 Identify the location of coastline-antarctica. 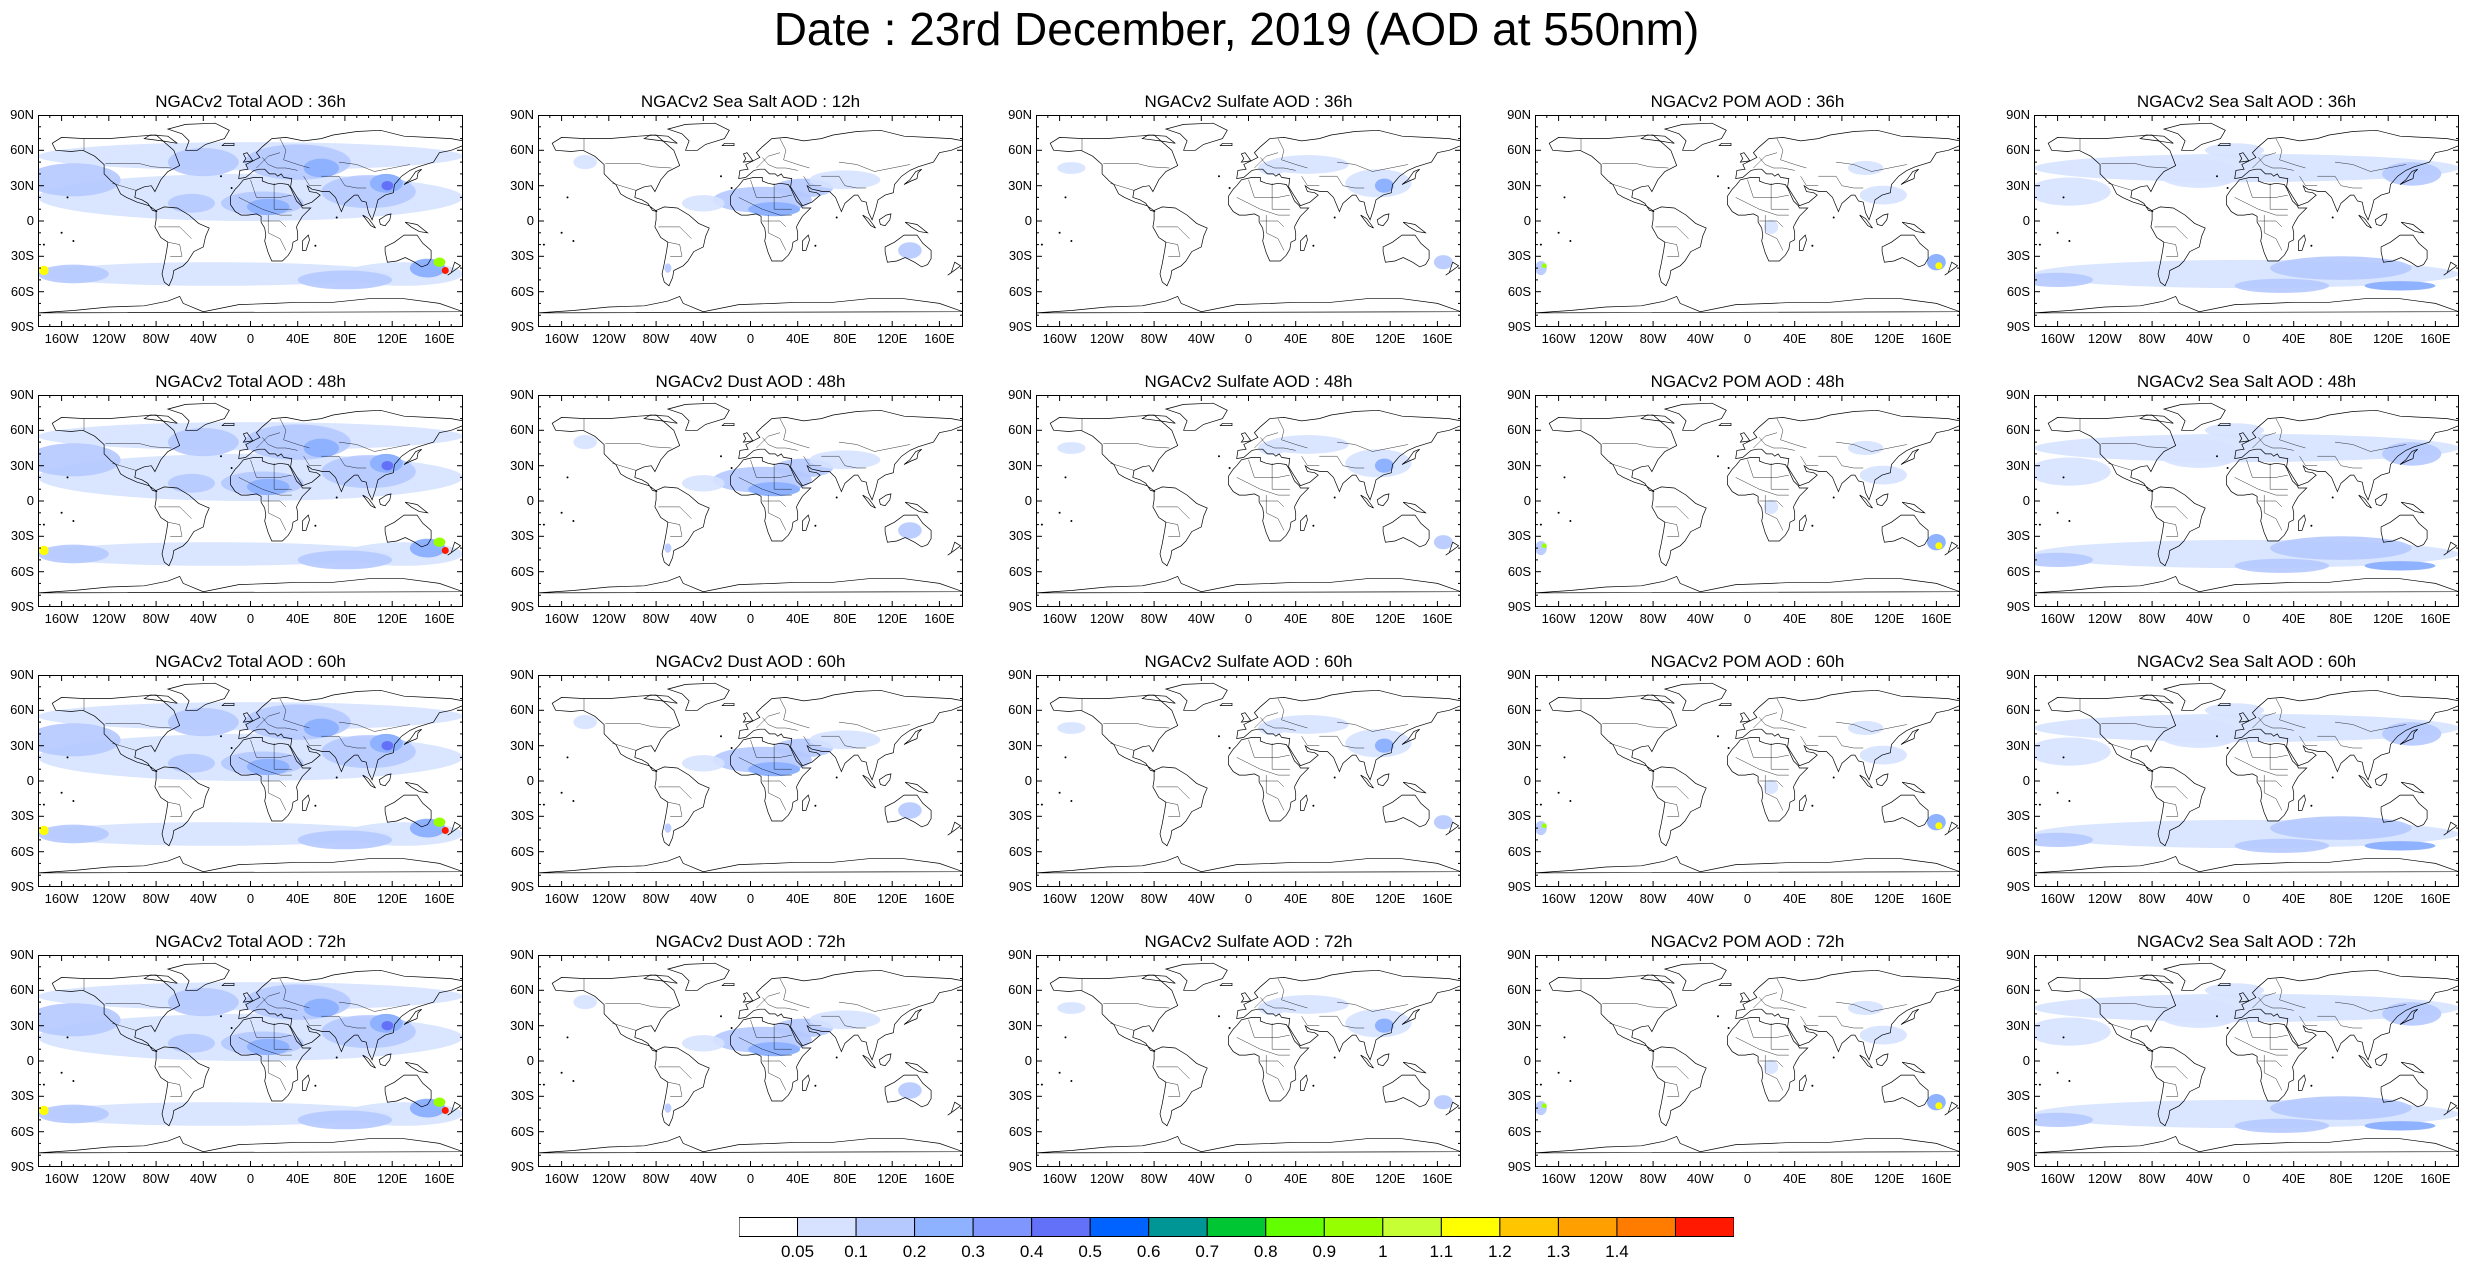
(1248, 304).